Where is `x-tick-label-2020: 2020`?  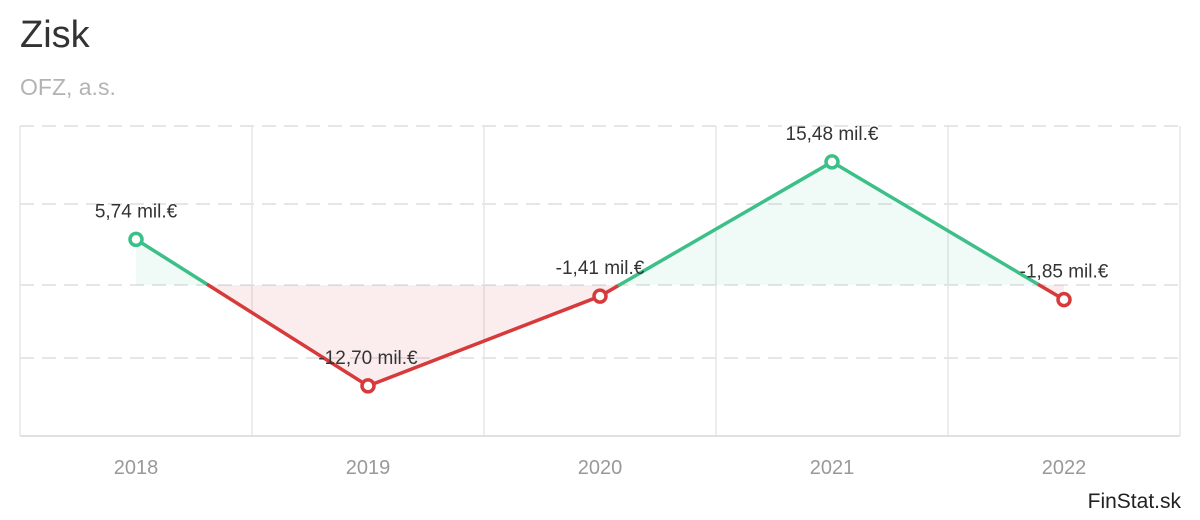
x-tick-label-2020: 2020 is located at coordinates (600, 468).